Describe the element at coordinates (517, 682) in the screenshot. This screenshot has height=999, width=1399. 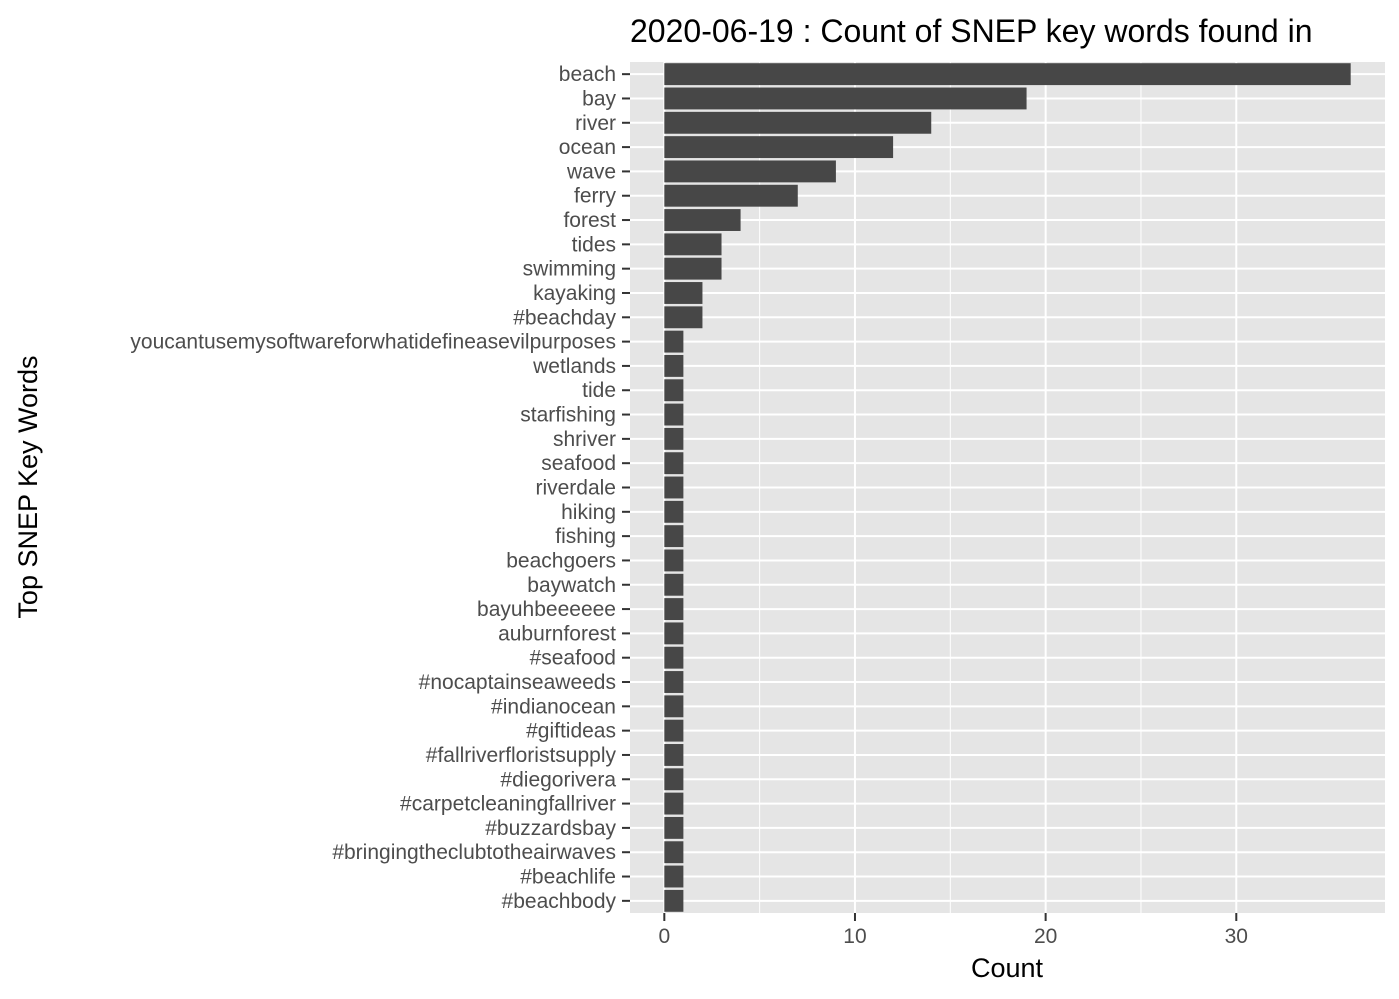
I see `y-tick-label: #nocaptainseaweeds` at that location.